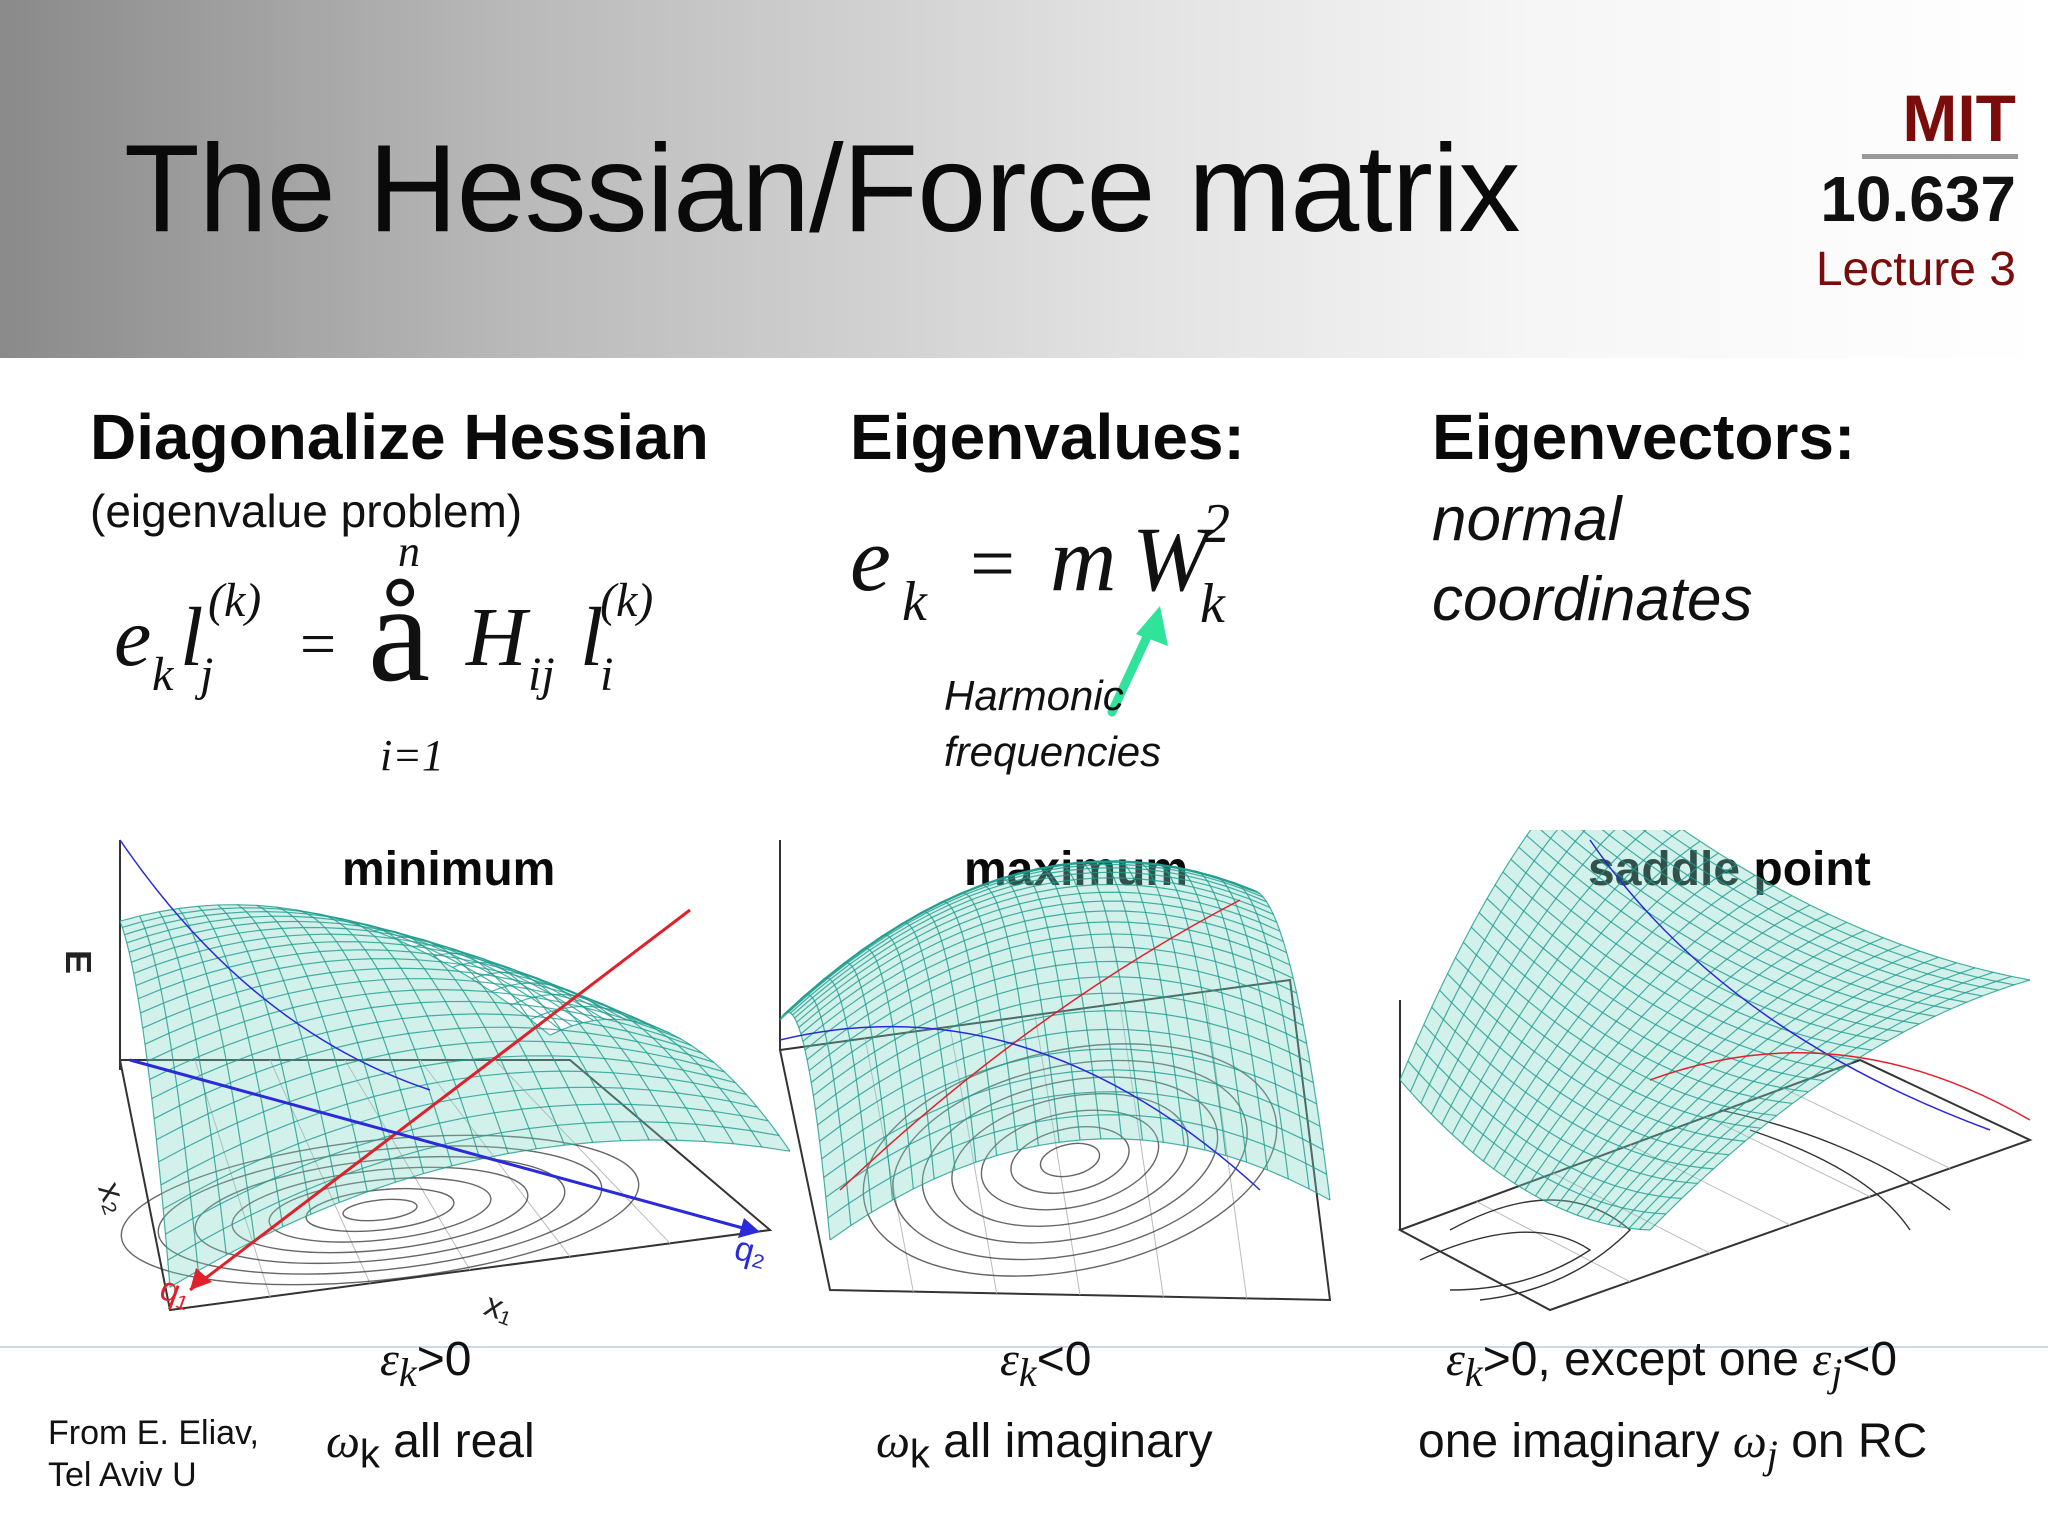 The height and width of the screenshot is (1536, 2048). What do you see at coordinates (399, 633) in the screenshot?
I see `eq-sum-symbol: å` at bounding box center [399, 633].